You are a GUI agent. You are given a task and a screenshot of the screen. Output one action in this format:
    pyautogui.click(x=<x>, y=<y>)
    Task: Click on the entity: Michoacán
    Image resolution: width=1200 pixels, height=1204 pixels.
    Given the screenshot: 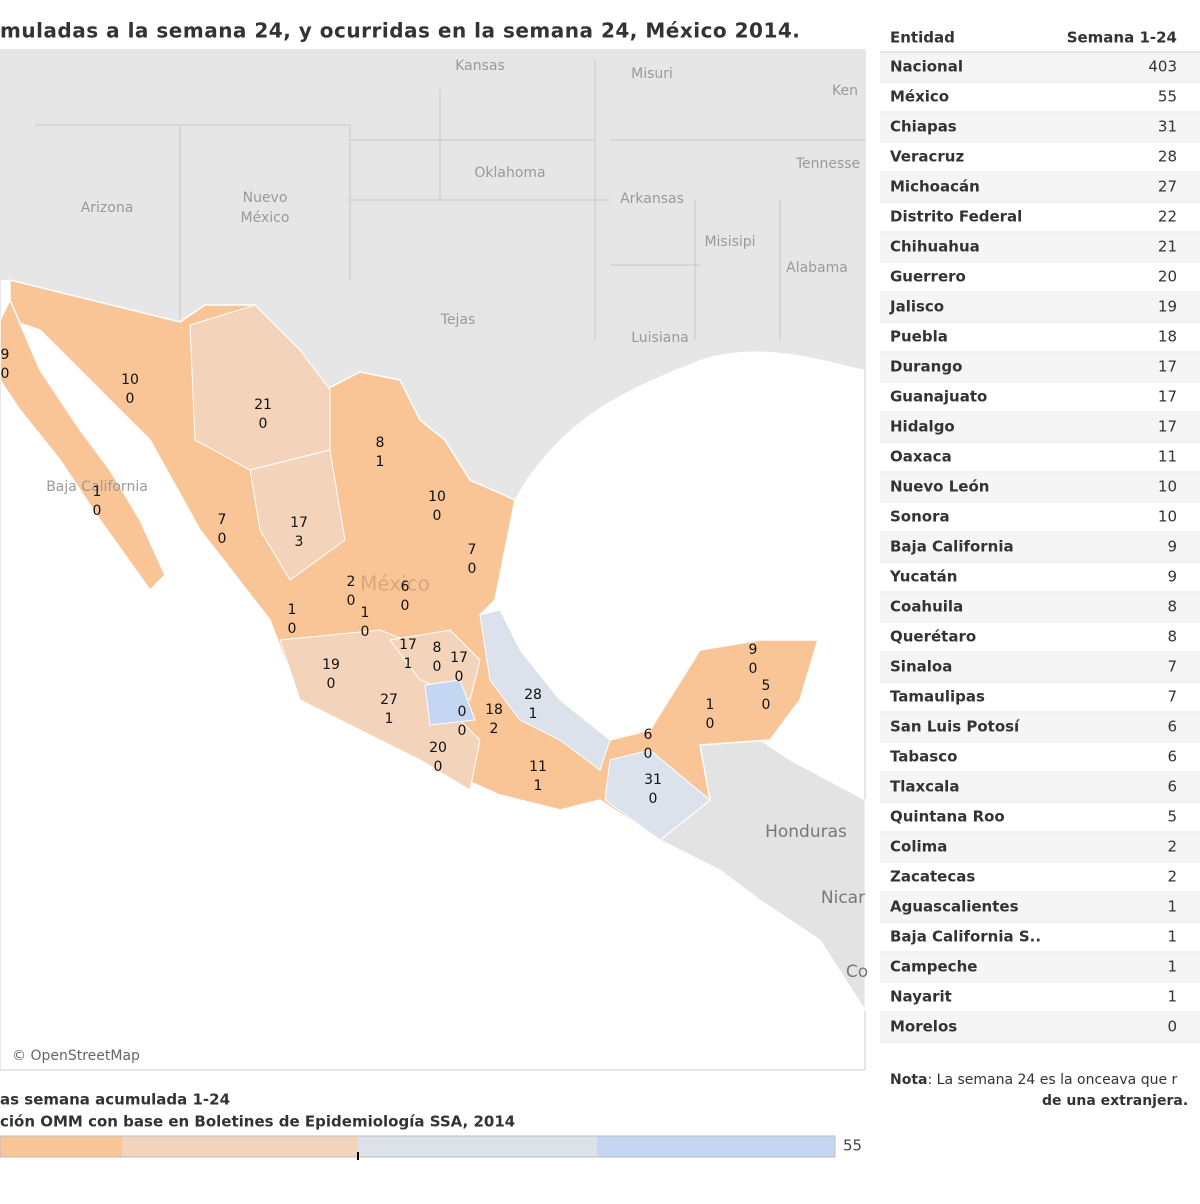 What is the action you would take?
    pyautogui.click(x=935, y=187)
    